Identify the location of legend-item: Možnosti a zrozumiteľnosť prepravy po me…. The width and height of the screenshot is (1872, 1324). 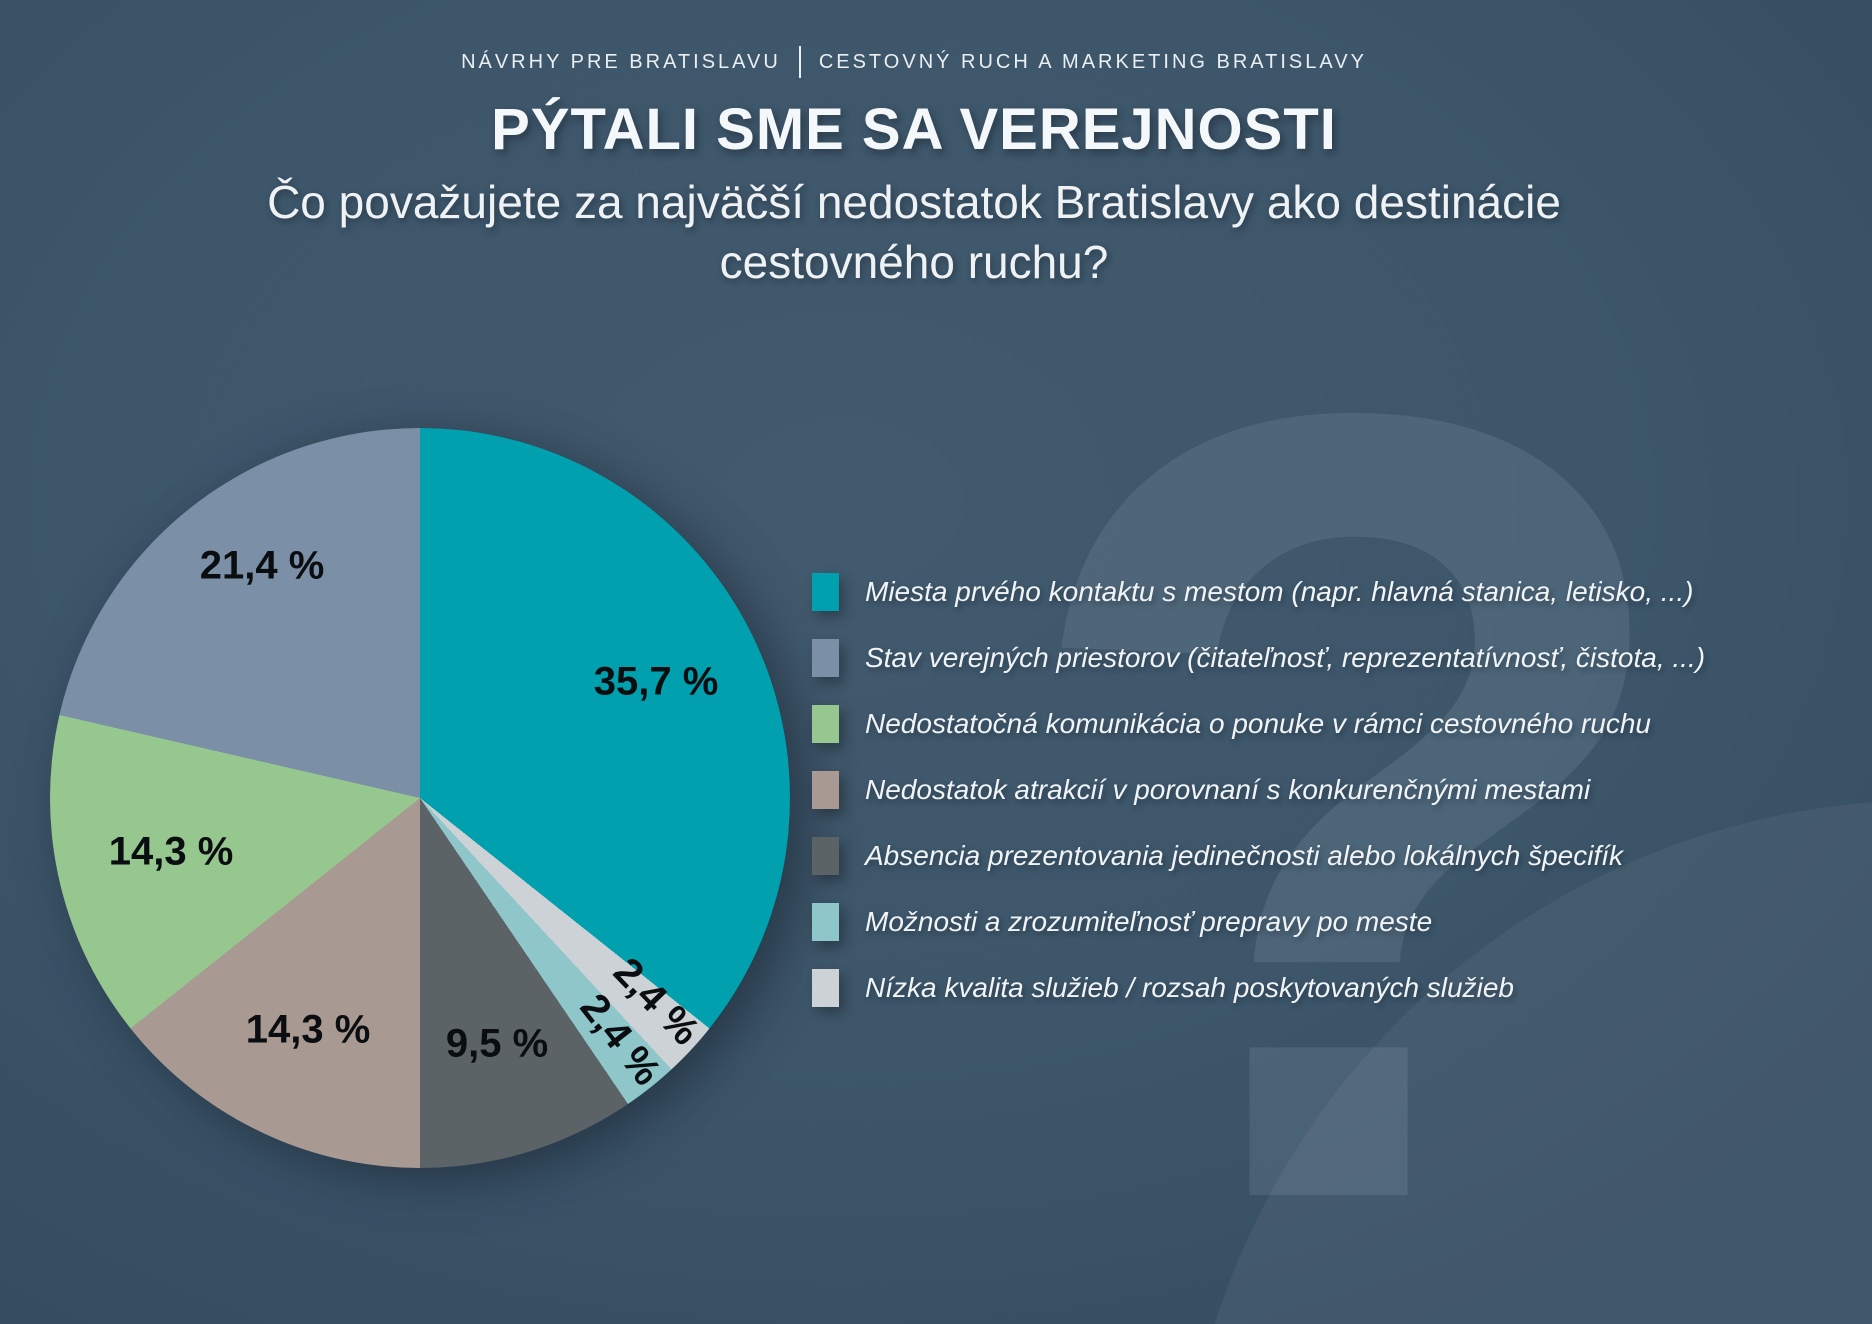
(1258, 922).